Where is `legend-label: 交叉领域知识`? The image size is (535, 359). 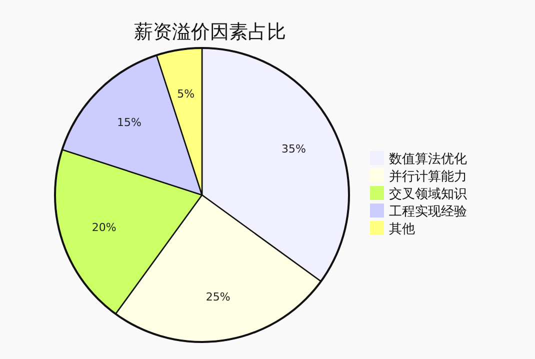
legend-label: 交叉领域知识 is located at coordinates (428, 194).